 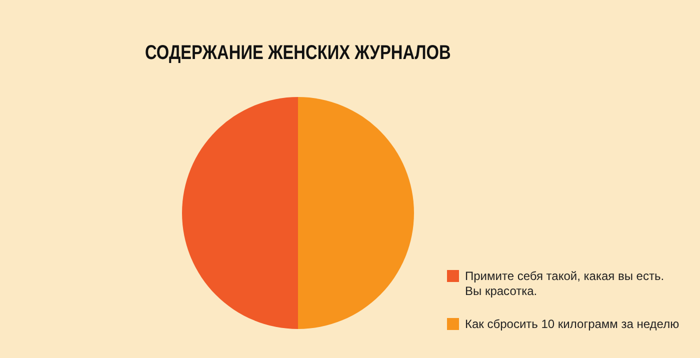 What do you see at coordinates (572, 324) in the screenshot?
I see `legend-label: Как сбросить 10 килограмм за неделю` at bounding box center [572, 324].